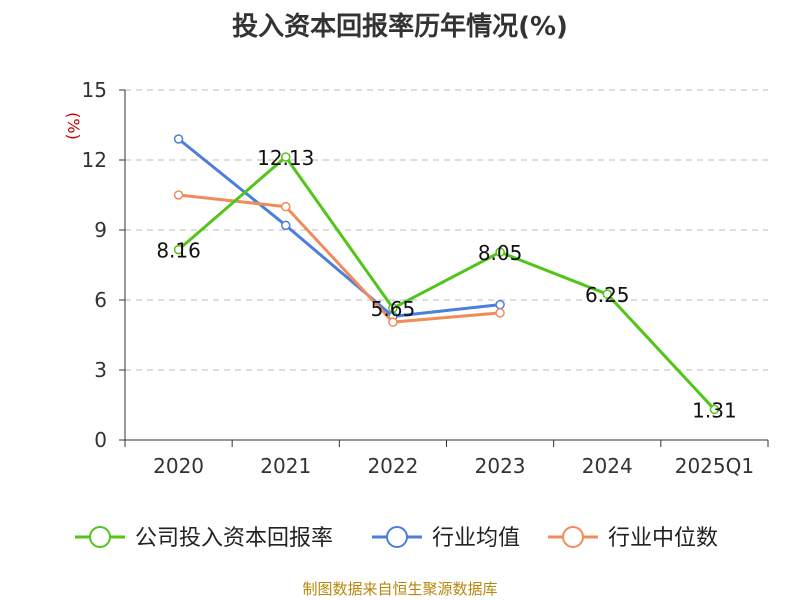 The height and width of the screenshot is (600, 800). I want to click on data-label: 12.13, so click(285, 158).